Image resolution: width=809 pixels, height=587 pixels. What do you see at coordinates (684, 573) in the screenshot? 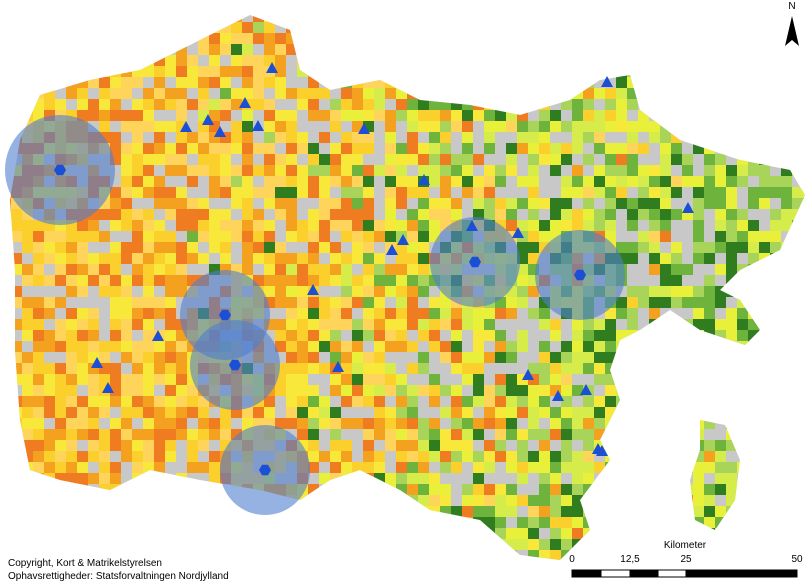
I see `scale-bar` at bounding box center [684, 573].